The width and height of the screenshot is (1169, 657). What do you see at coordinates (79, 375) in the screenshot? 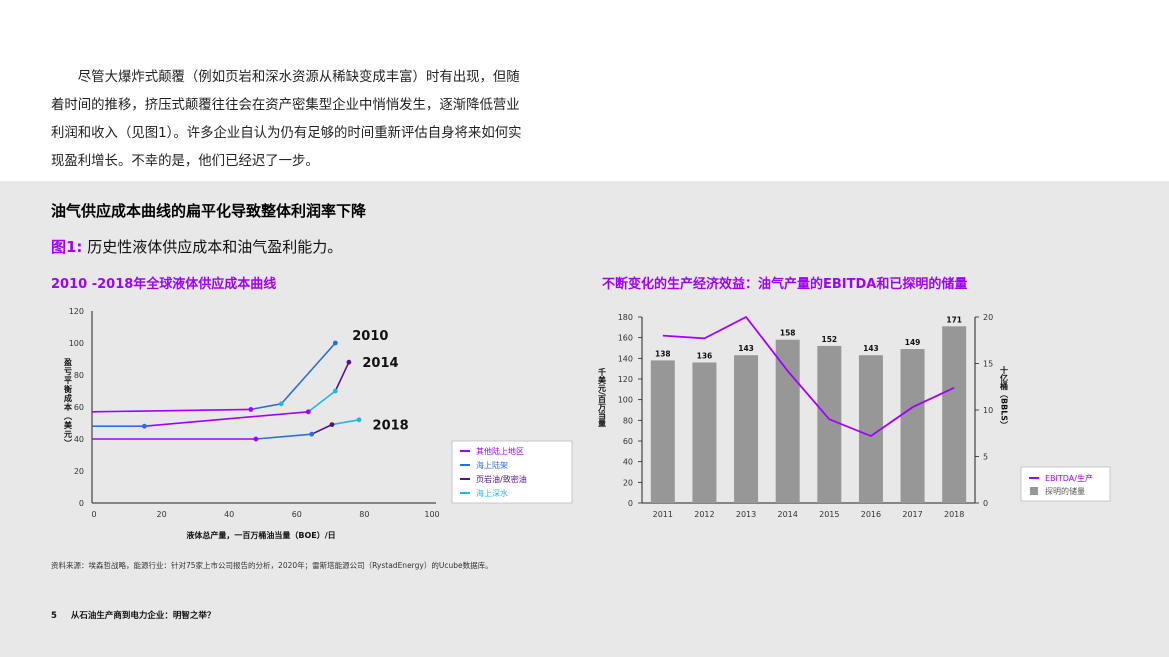
I see `y-tick-label: 80` at bounding box center [79, 375].